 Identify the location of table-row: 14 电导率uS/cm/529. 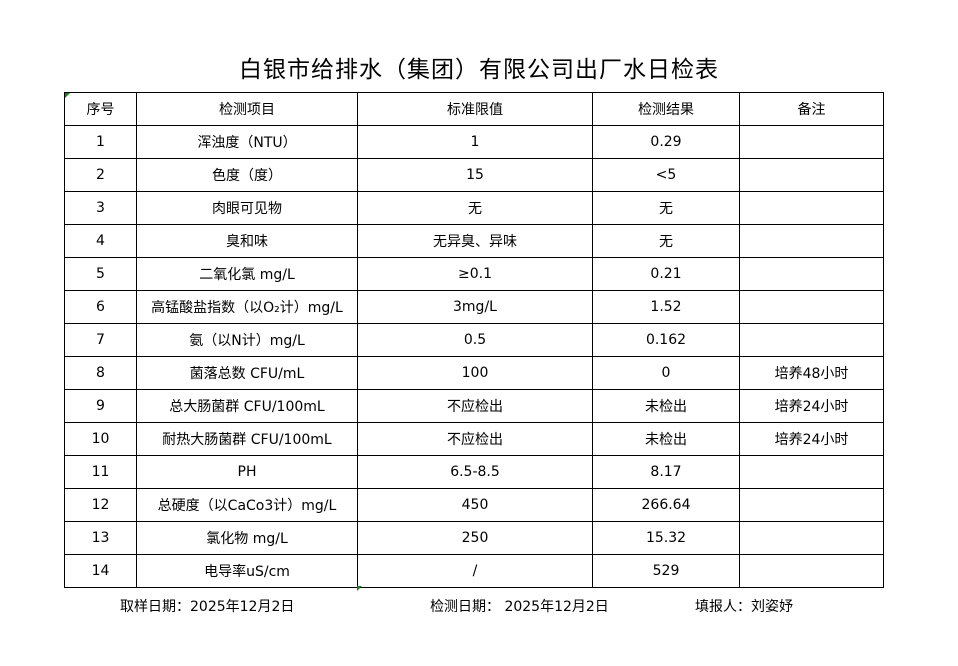
(474, 571).